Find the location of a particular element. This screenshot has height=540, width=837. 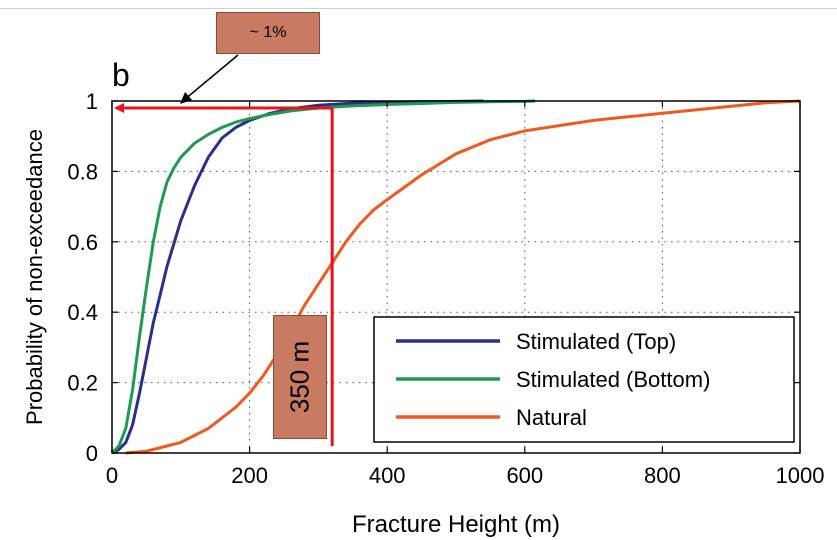

x-tick-label: 800 is located at coordinates (662, 475).